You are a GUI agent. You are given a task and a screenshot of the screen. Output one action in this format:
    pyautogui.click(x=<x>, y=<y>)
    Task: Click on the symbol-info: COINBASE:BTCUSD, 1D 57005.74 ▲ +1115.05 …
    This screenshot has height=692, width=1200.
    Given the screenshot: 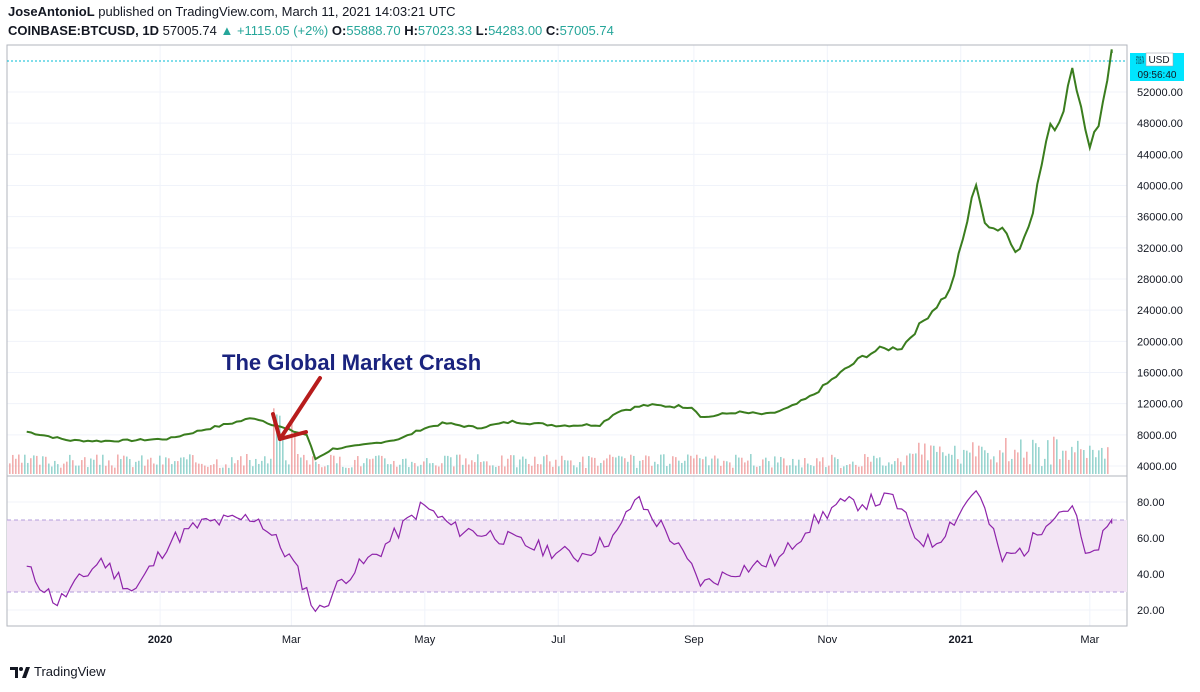 What is the action you would take?
    pyautogui.click(x=311, y=30)
    